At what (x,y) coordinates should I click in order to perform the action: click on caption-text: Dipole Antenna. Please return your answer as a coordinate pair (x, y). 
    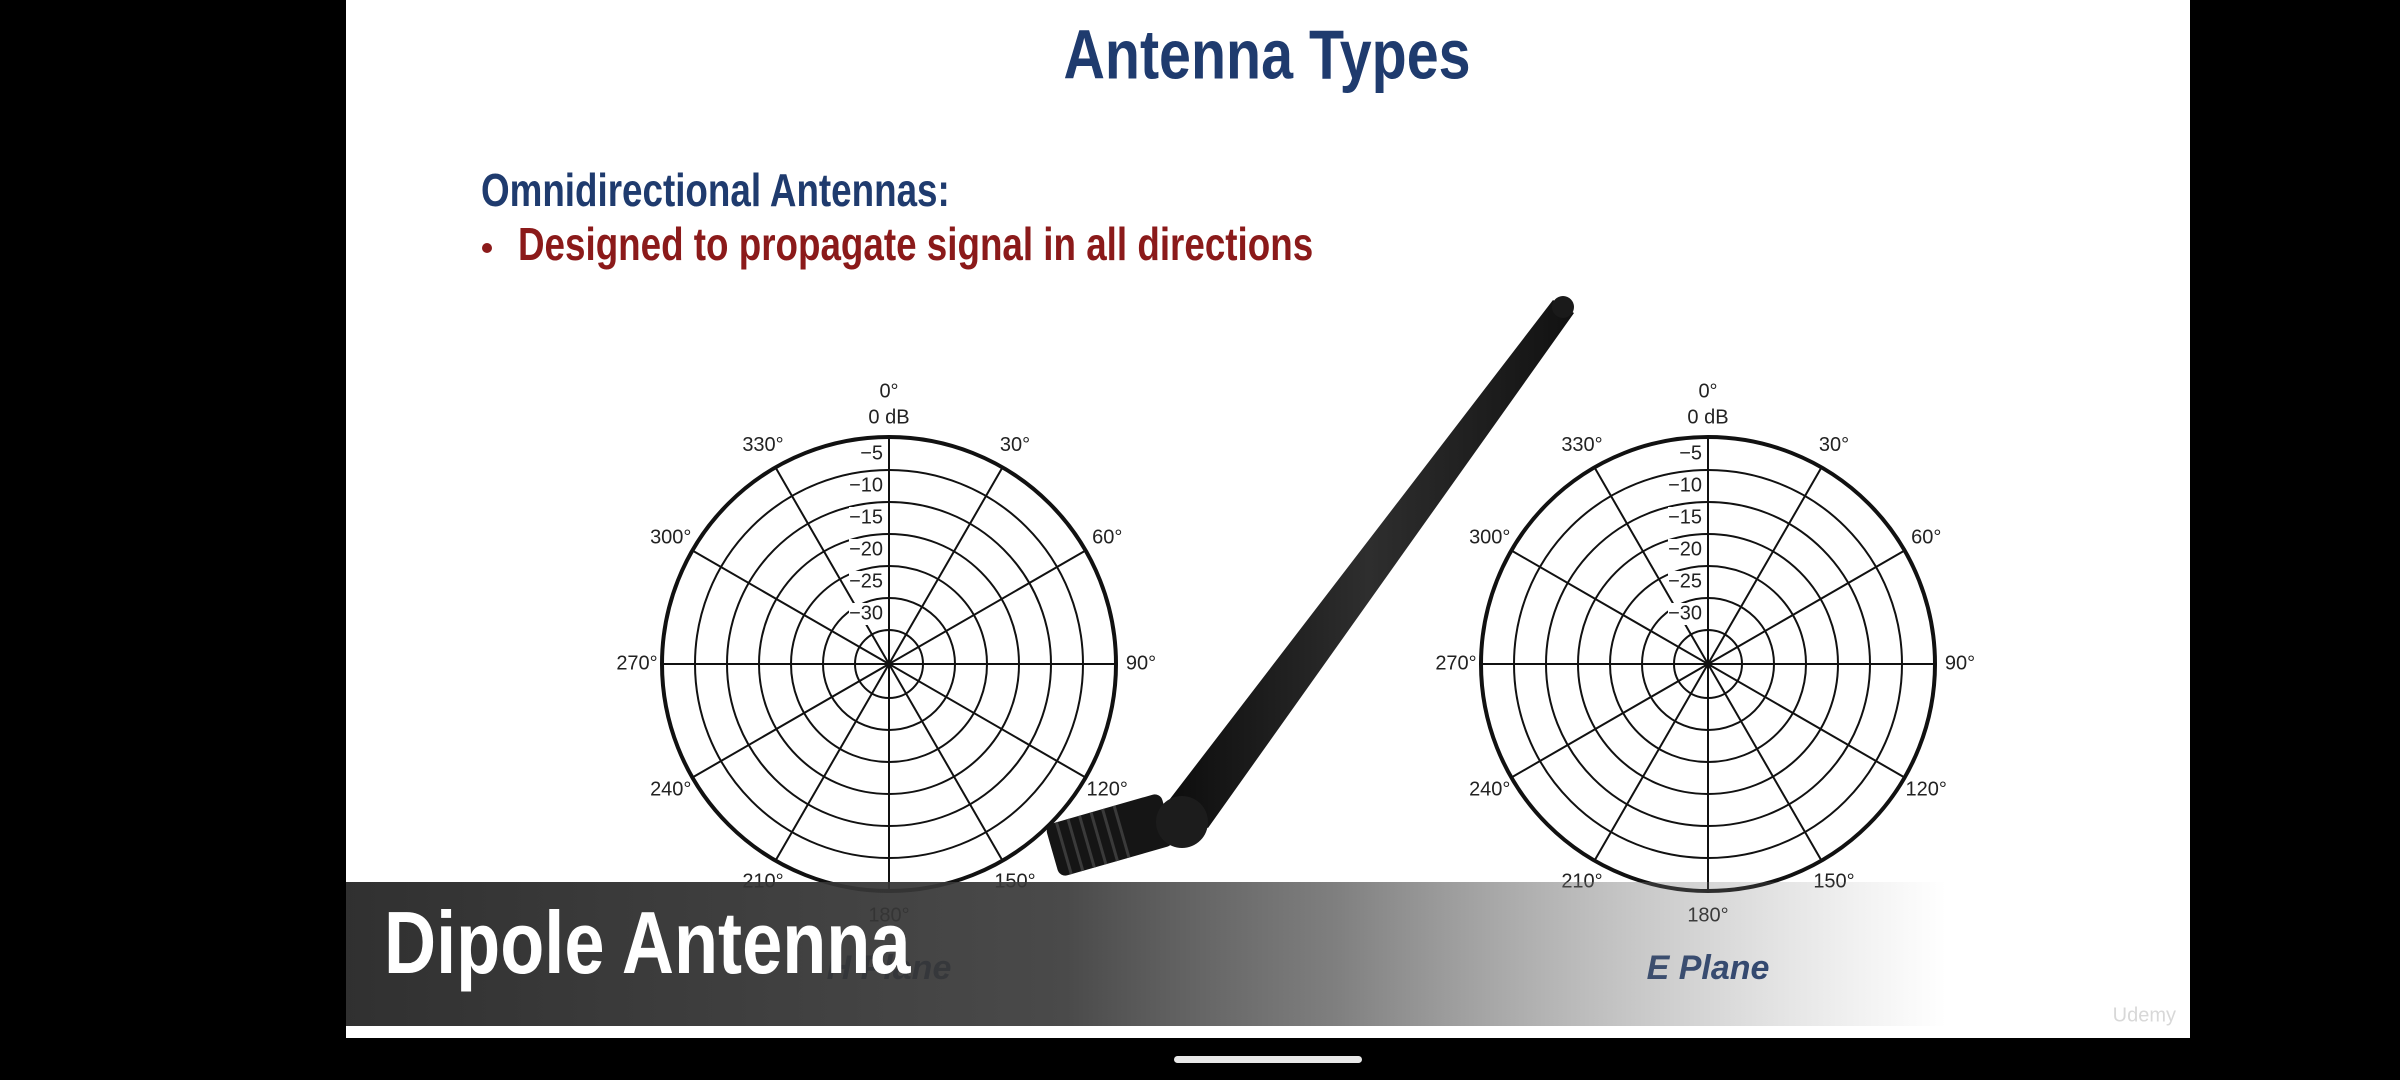
    Looking at the image, I should click on (648, 944).